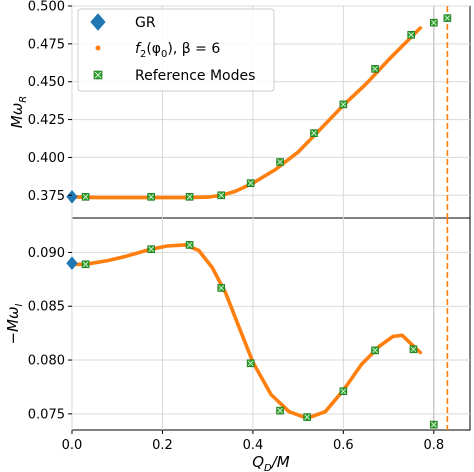 Image resolution: width=474 pixels, height=472 pixels. I want to click on bottom-y-axis-label: −MωI, so click(14, 323).